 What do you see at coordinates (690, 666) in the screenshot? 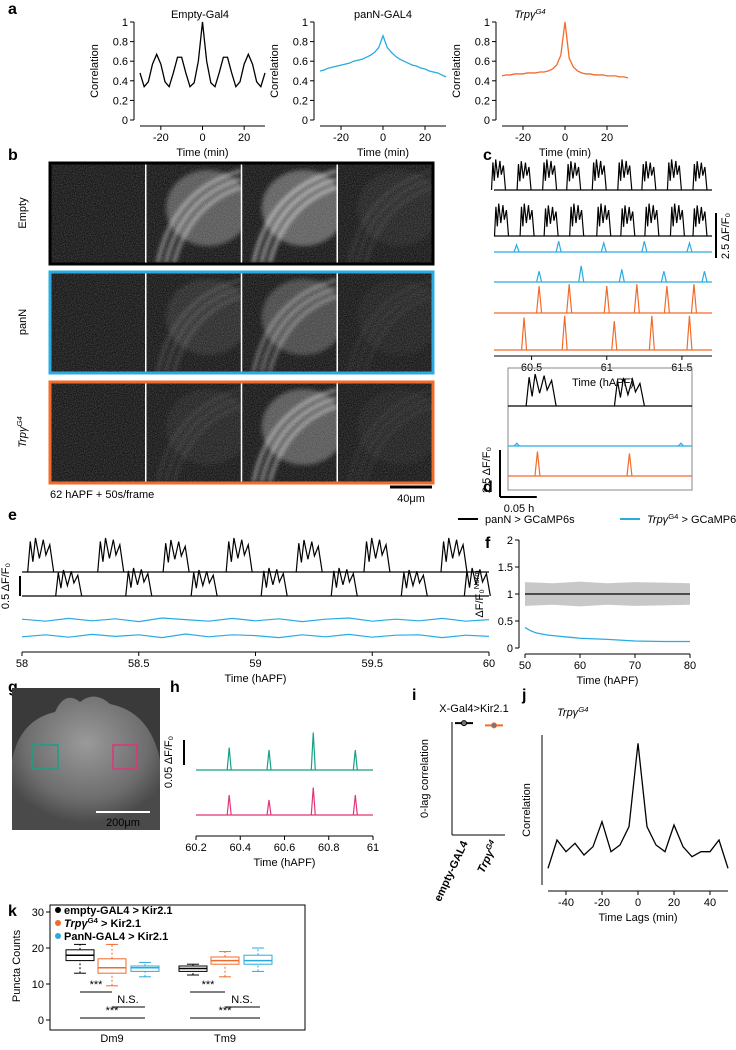
I see `x-tick-label: 80` at bounding box center [690, 666].